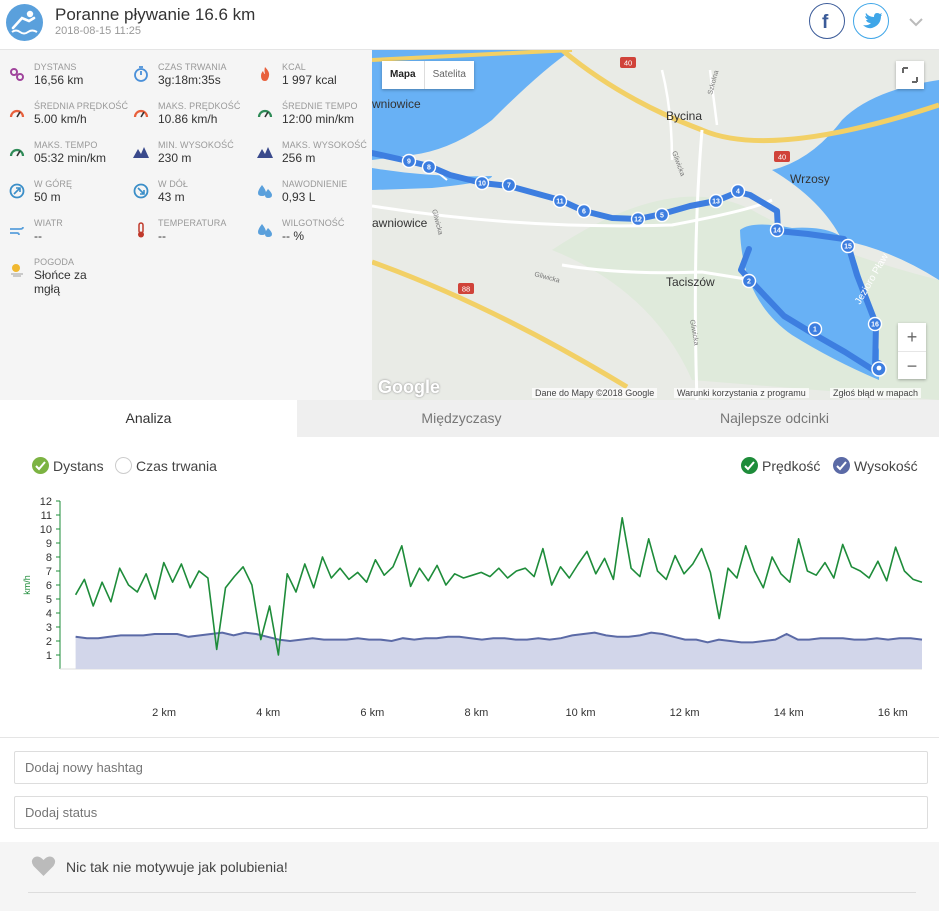  I want to click on descent-icon, so click(141, 191).